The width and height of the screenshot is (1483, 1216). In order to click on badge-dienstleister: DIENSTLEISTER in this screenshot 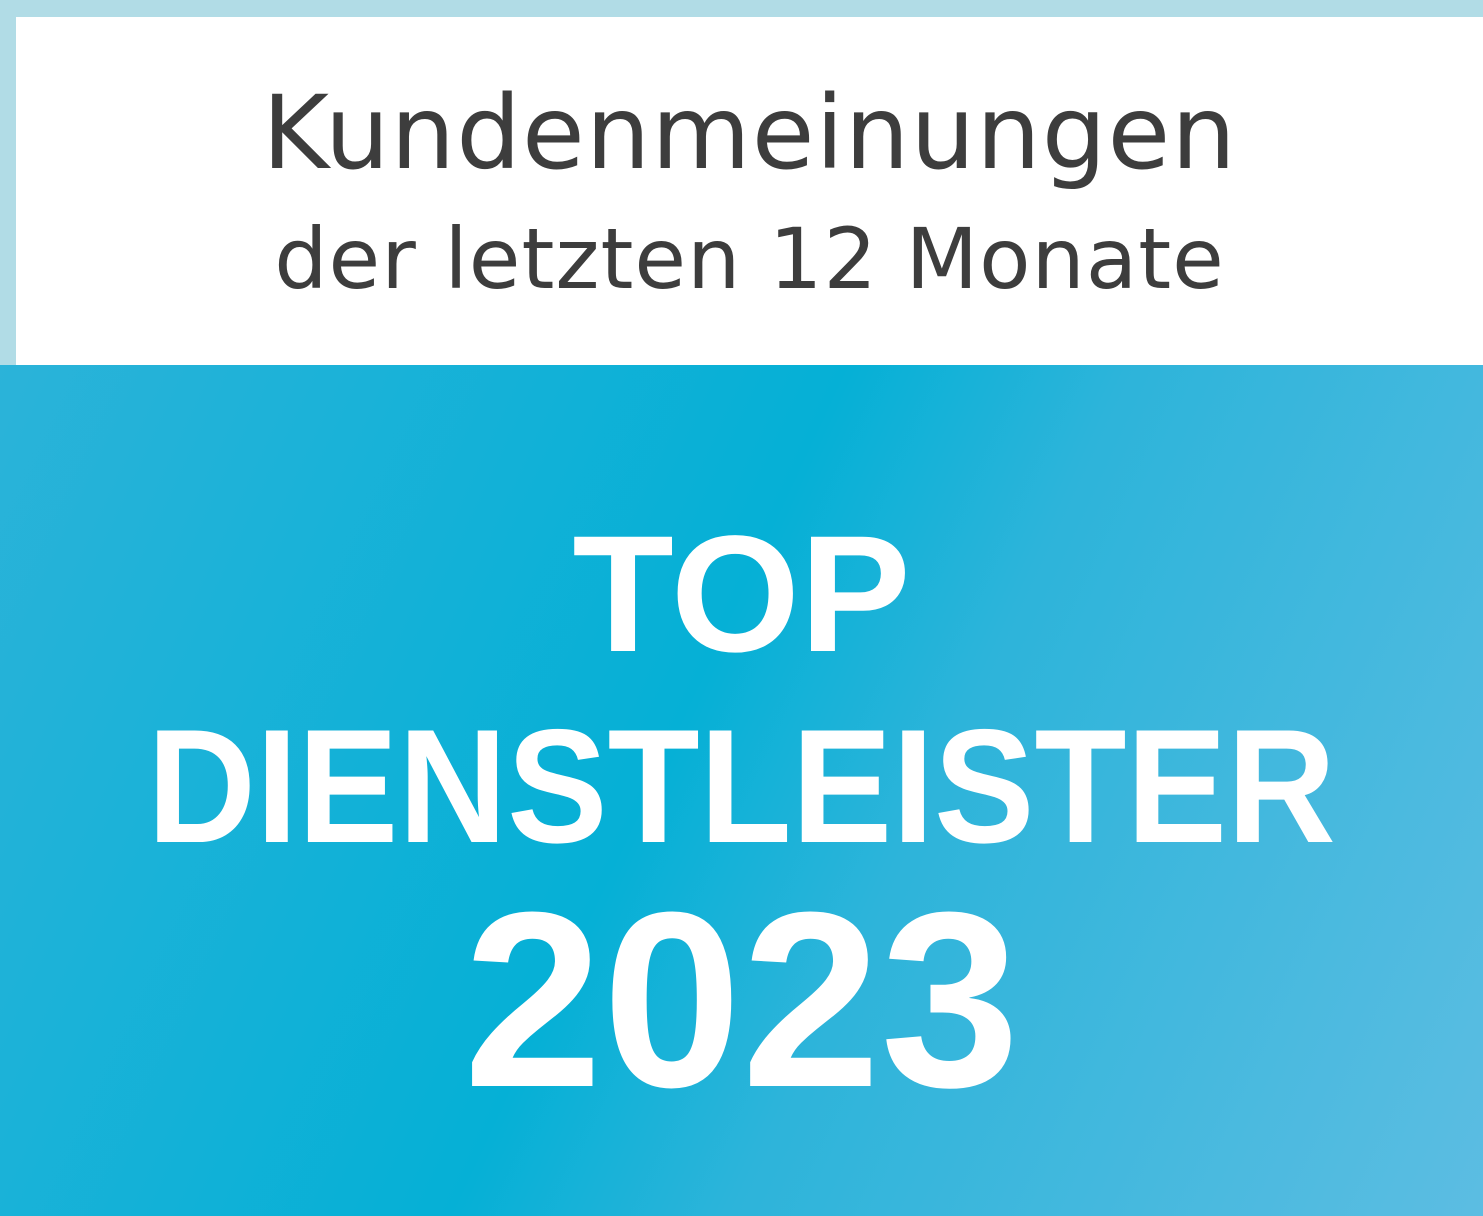, I will do `click(741, 786)`.